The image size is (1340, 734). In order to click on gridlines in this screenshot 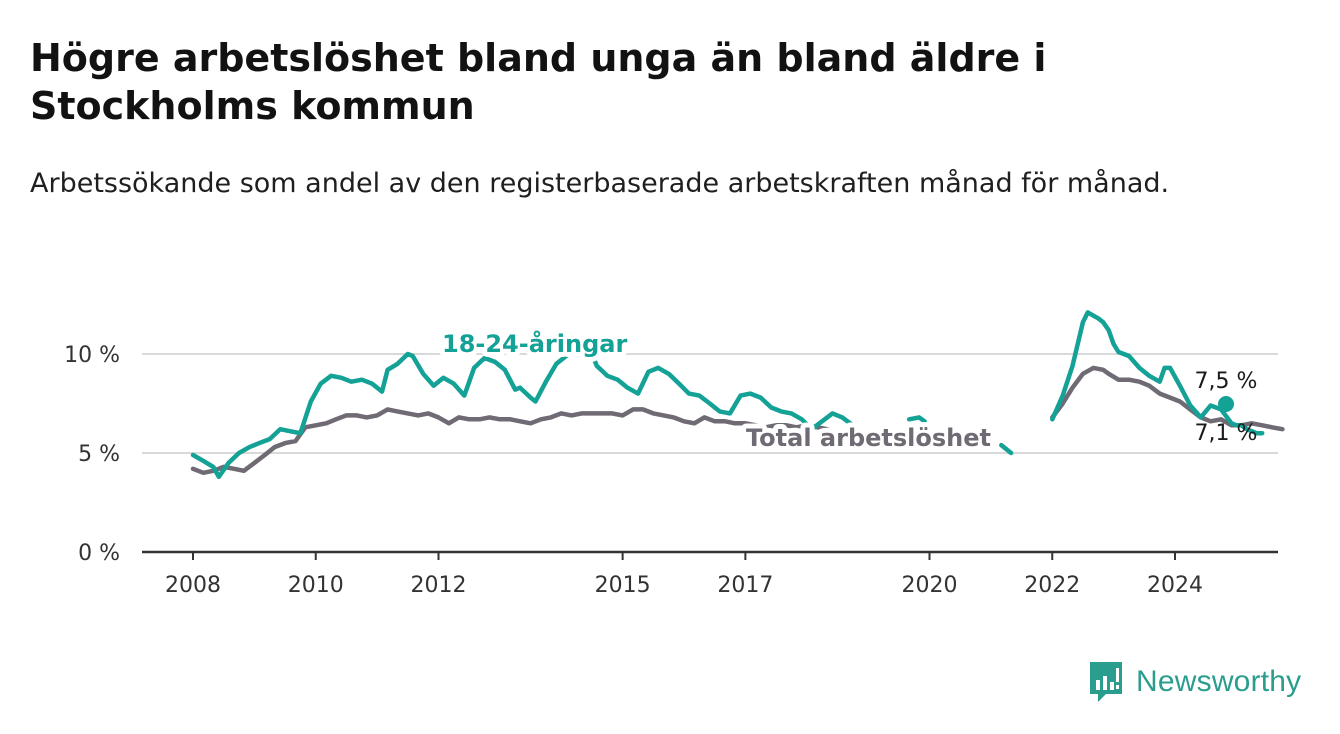, I will do `click(710, 403)`.